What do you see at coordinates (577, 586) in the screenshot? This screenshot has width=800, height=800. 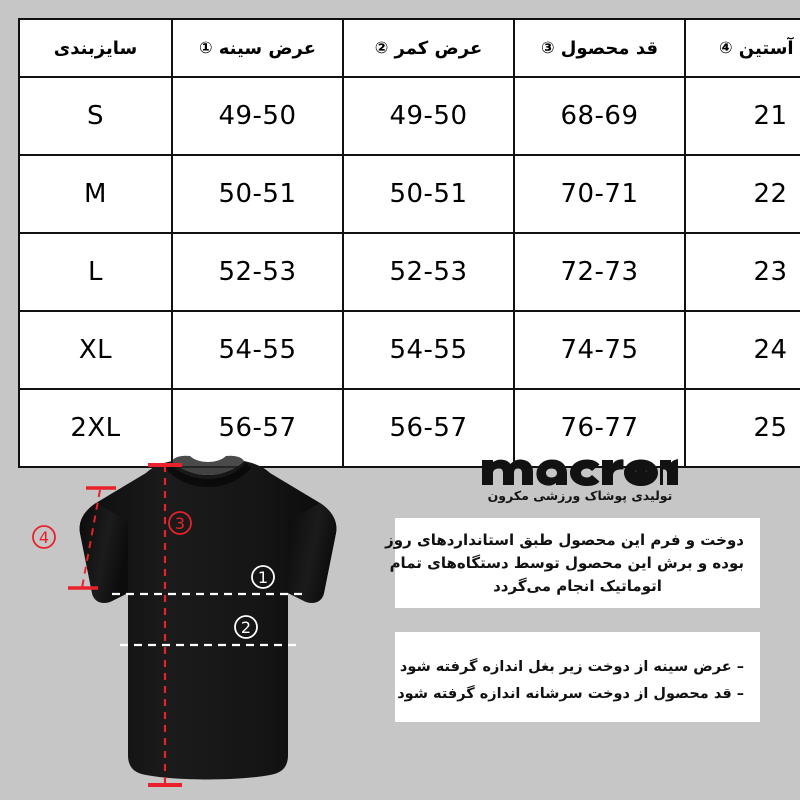 I see `quality-line: اتوماتیک انجام می‌گردد` at bounding box center [577, 586].